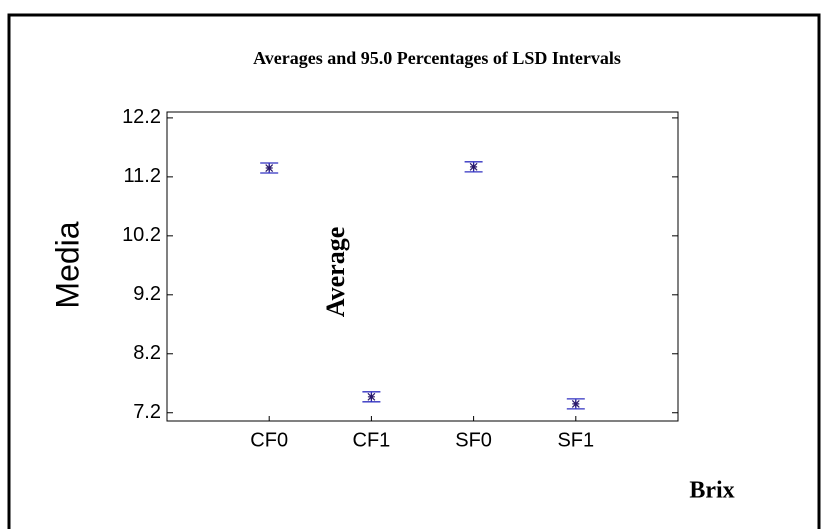  What do you see at coordinates (142, 176) in the screenshot?
I see `y-tick-label: 11.2` at bounding box center [142, 176].